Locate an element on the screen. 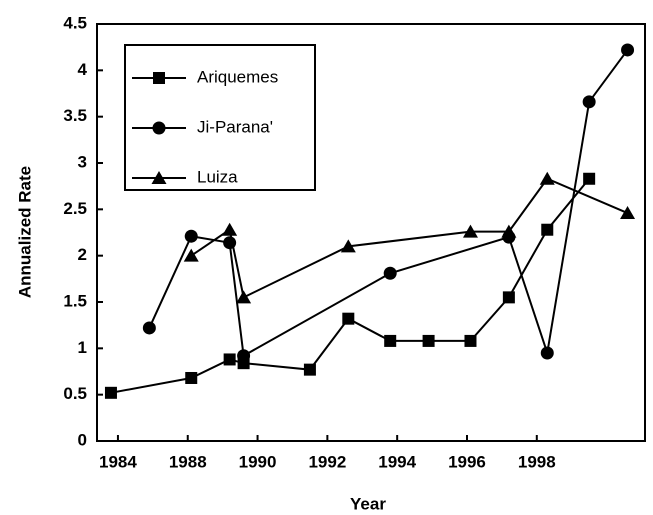 The image size is (653, 515). x-tick-label: 1990 is located at coordinates (258, 461).